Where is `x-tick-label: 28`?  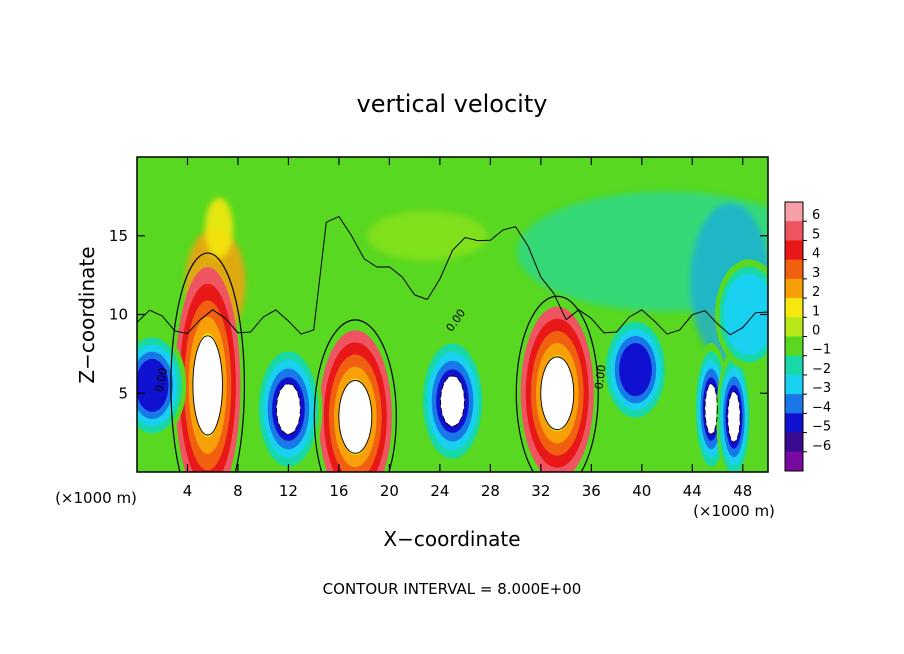
x-tick-label: 28 is located at coordinates (490, 491).